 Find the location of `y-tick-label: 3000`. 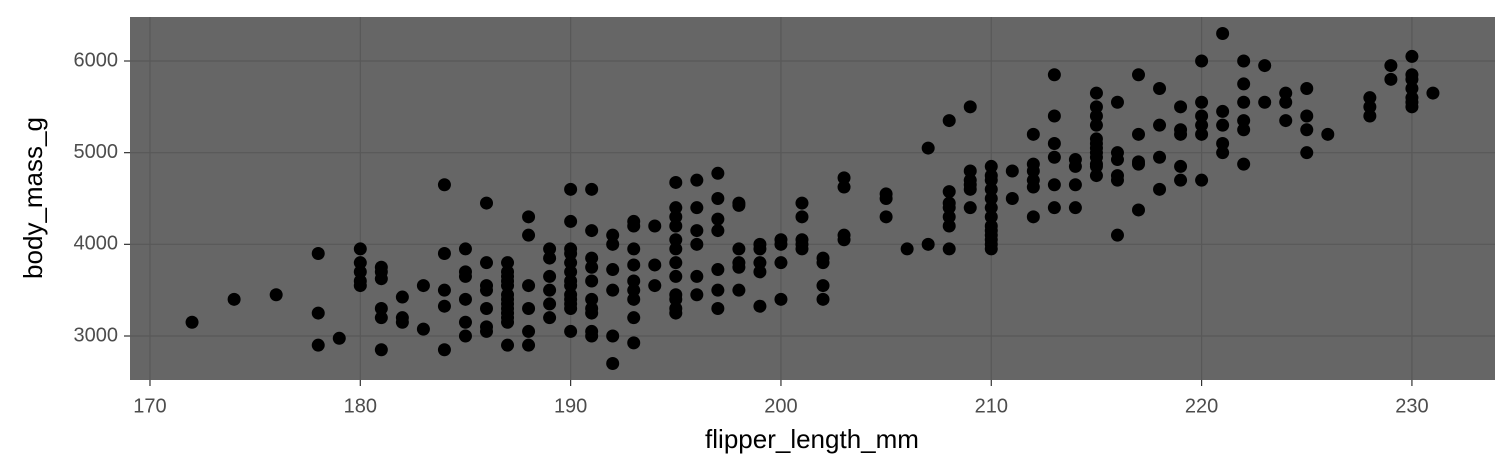

y-tick-label: 3000 is located at coordinates (96, 335).